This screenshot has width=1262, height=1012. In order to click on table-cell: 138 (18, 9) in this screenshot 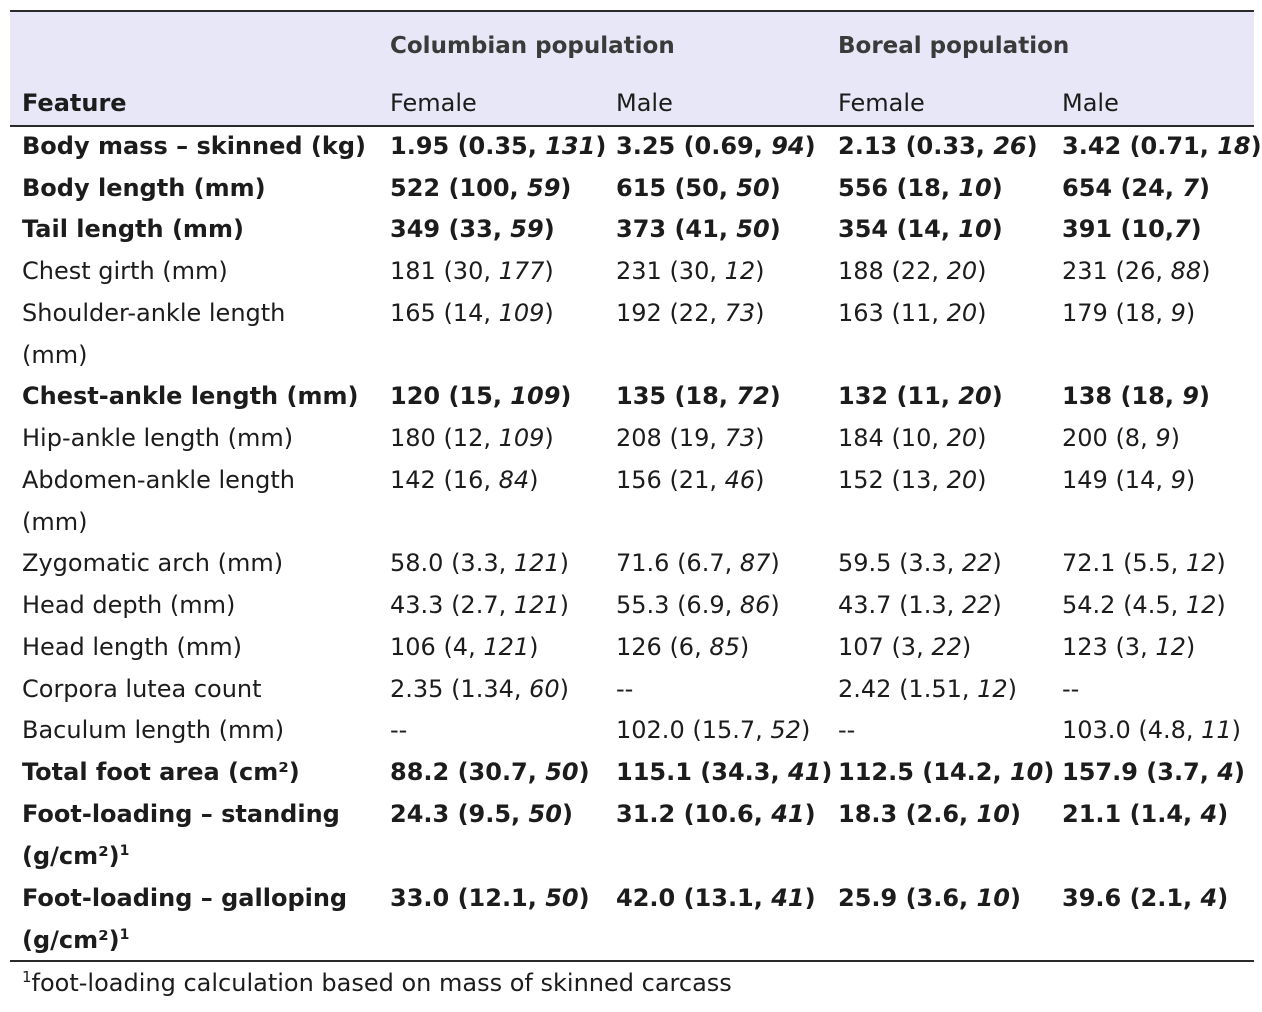, I will do `click(1136, 396)`.